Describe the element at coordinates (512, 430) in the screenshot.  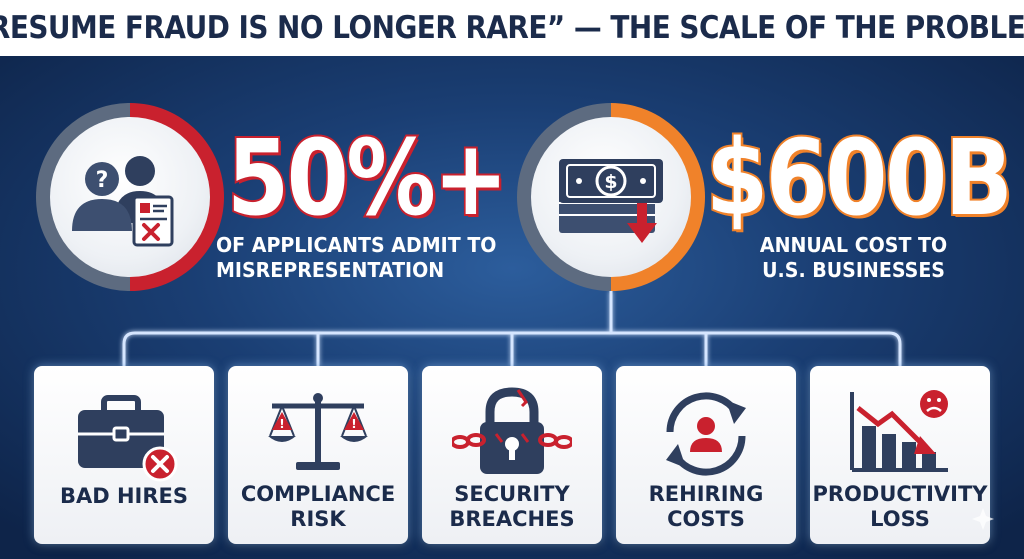
I see `broken-lock-icon` at that location.